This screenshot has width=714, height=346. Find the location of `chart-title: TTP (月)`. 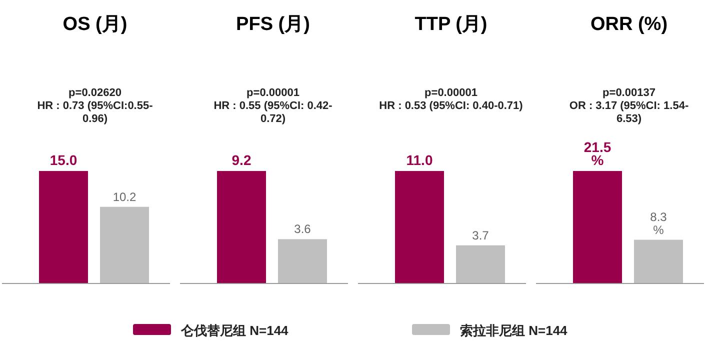

chart-title: TTP (月) is located at coordinates (451, 24).